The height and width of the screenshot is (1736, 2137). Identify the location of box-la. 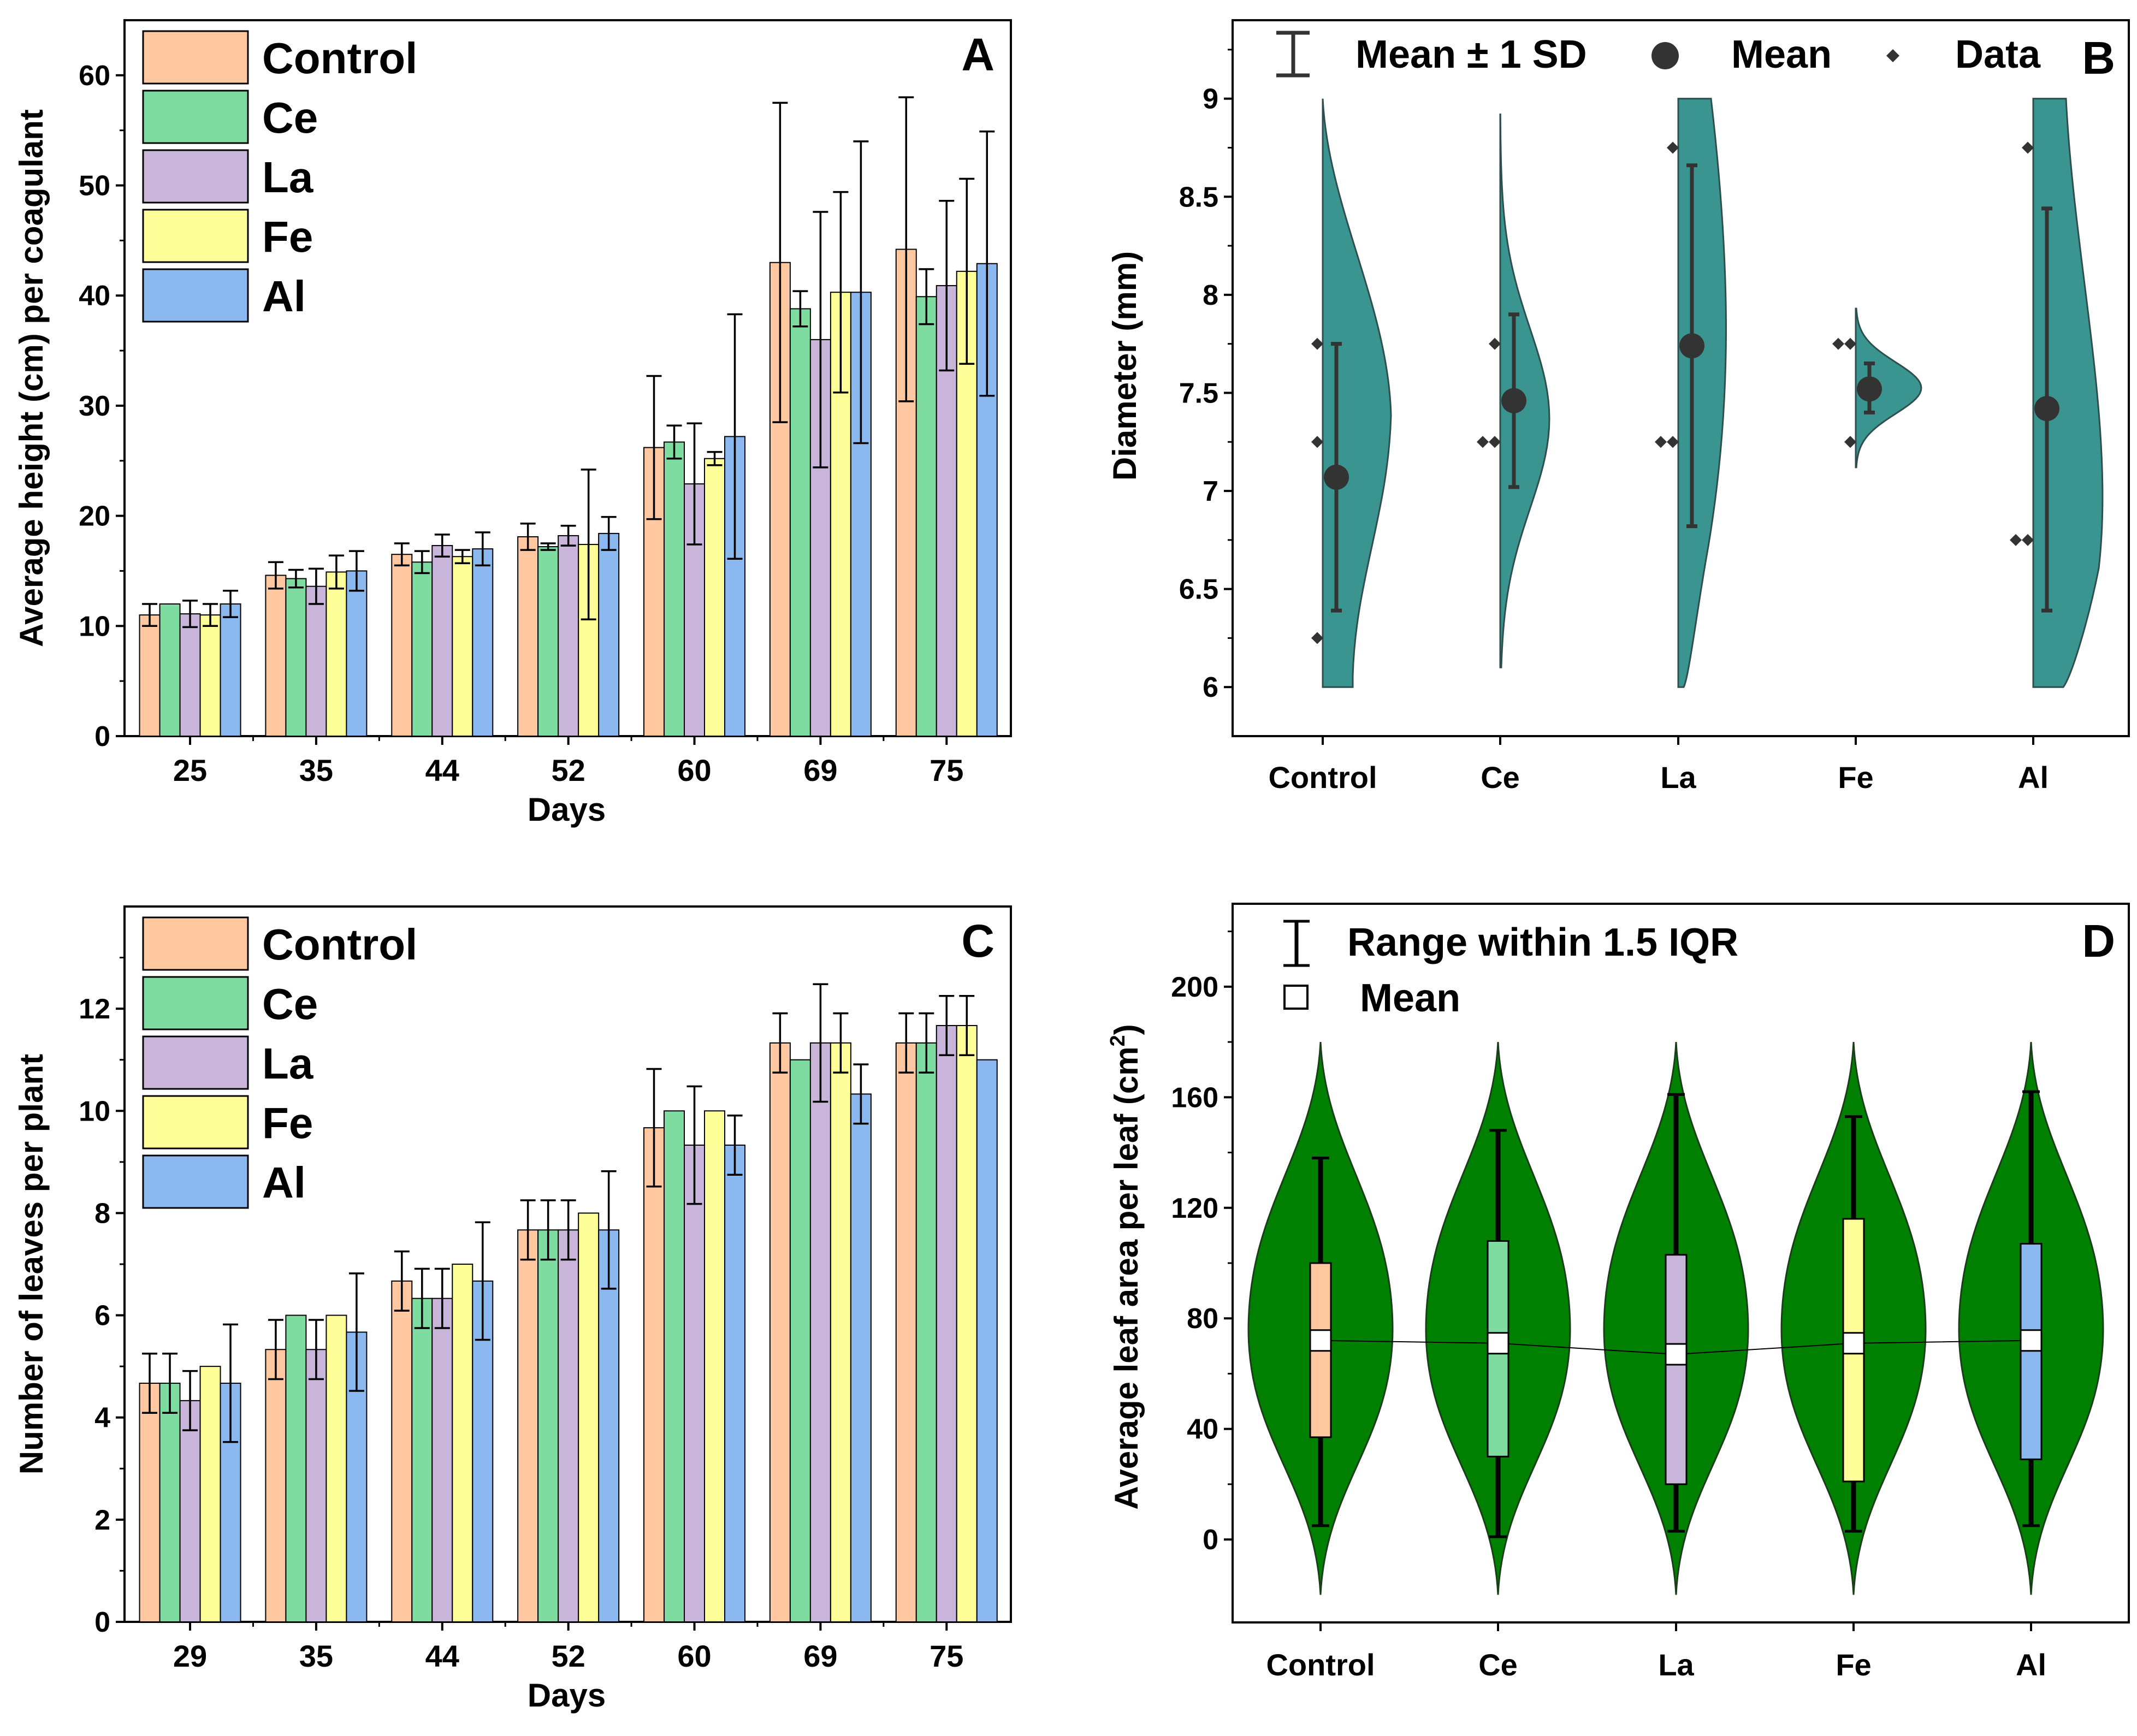
(1676, 1369).